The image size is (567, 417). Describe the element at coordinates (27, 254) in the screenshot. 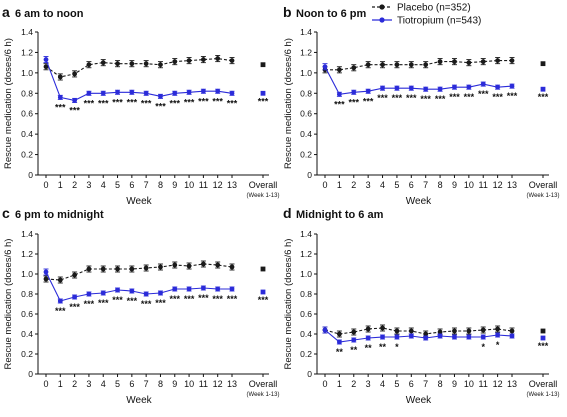

I see `y-tick-label: 1.2` at that location.